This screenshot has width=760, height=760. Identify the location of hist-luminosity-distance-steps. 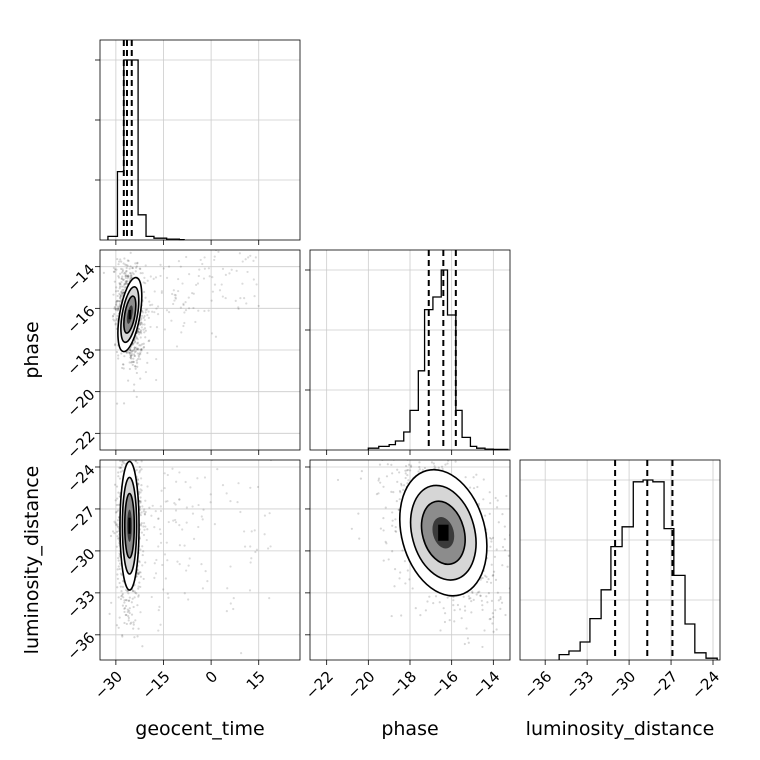
(638, 569).